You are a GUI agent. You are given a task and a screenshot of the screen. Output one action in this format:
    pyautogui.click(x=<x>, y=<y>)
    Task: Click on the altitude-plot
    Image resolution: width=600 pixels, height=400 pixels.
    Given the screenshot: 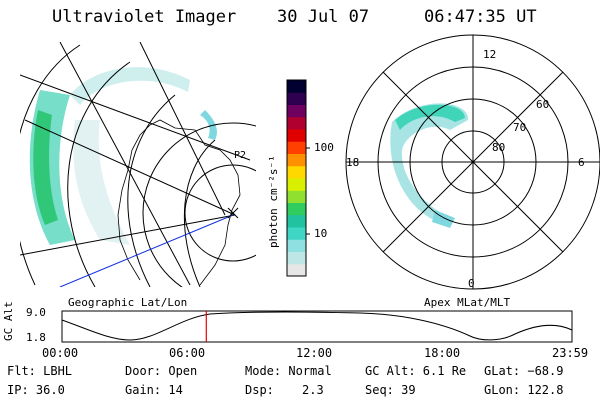 What is the action you would take?
    pyautogui.click(x=317, y=326)
    